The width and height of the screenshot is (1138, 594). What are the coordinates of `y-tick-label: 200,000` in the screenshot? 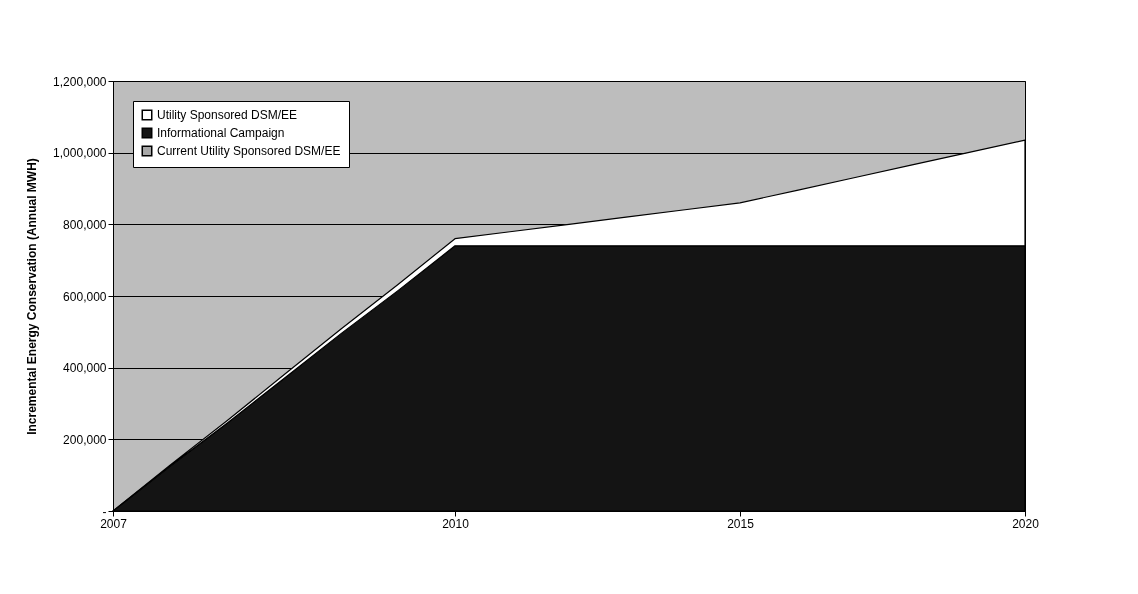 It's located at (85, 439).